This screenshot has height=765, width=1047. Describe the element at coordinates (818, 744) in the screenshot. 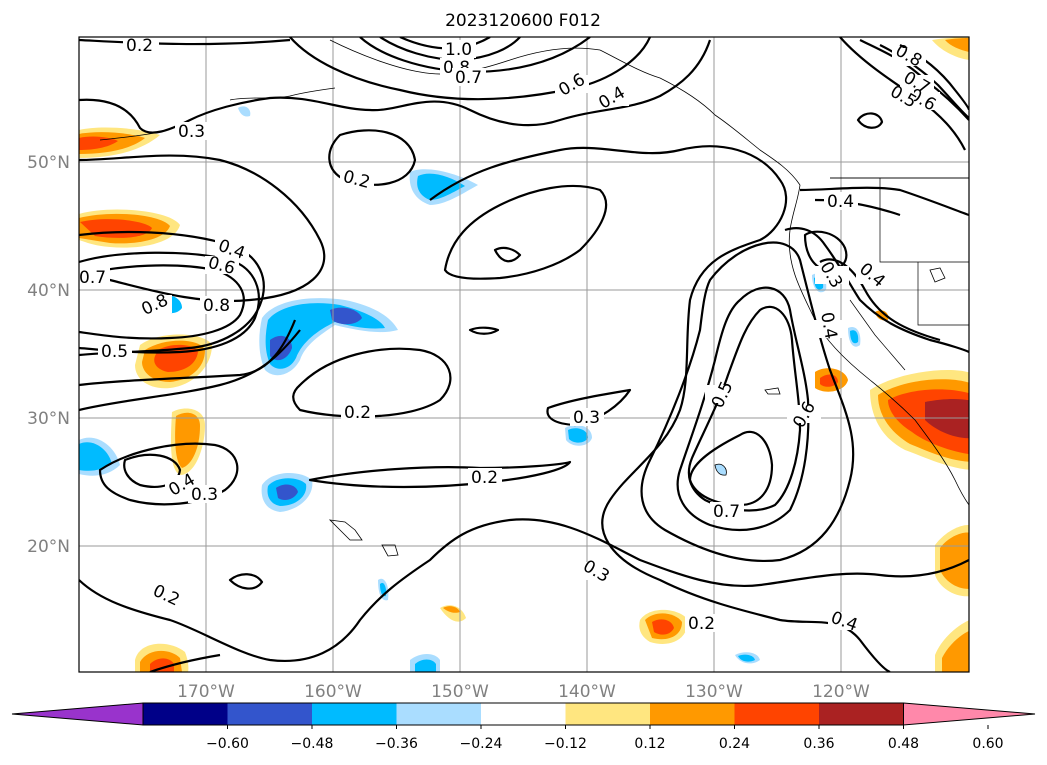

I see `colorbar-tick-label: 0.36` at that location.